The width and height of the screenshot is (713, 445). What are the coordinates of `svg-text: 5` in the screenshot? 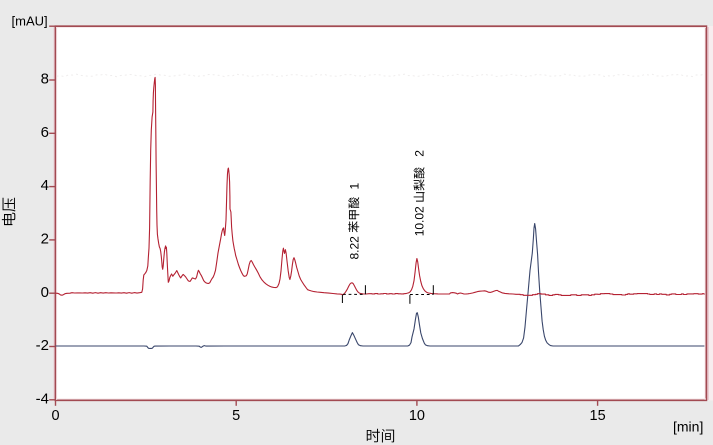 It's located at (236, 416).